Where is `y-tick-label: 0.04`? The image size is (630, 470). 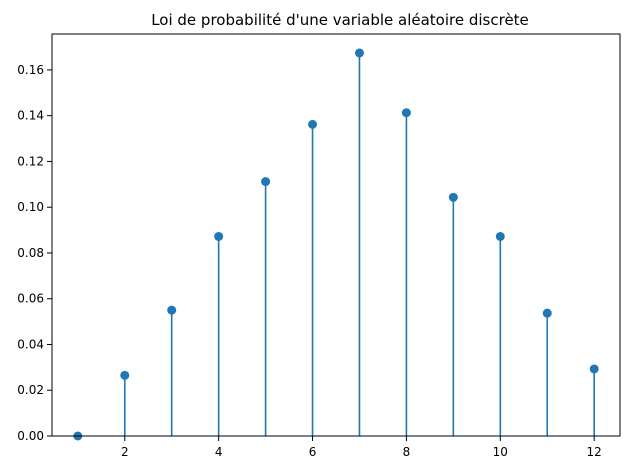
y-tick-label: 0.04 is located at coordinates (30, 344).